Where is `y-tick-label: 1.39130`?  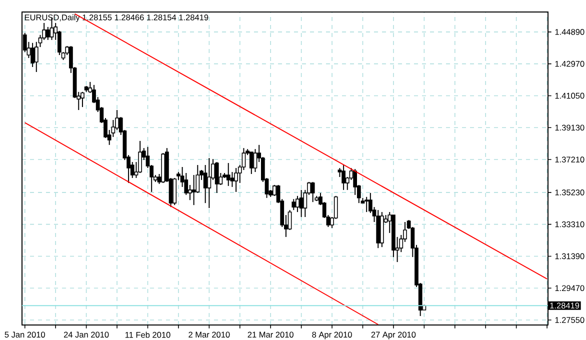 y-tick-label: 1.39130 is located at coordinates (569, 127).